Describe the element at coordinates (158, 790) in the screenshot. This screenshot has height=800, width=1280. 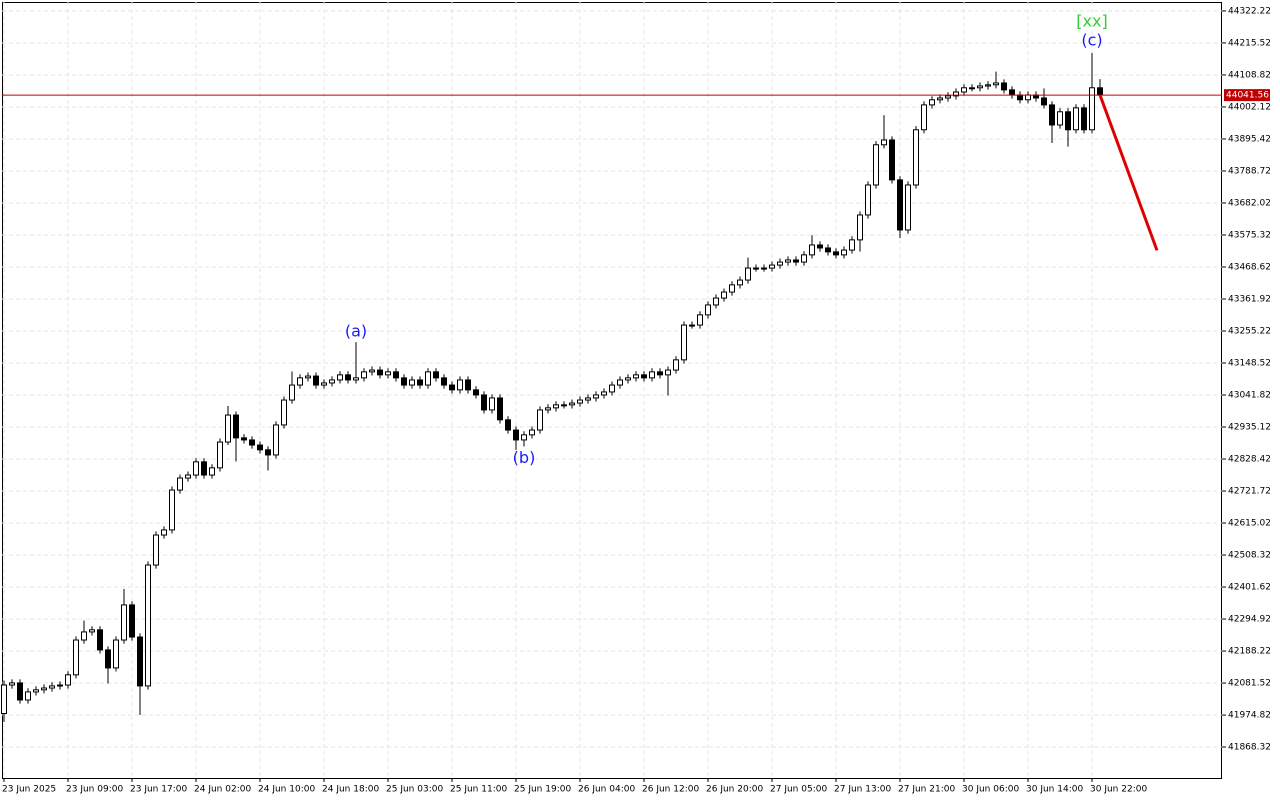
I see `x-tick-label: 23 Jun 17:00` at that location.